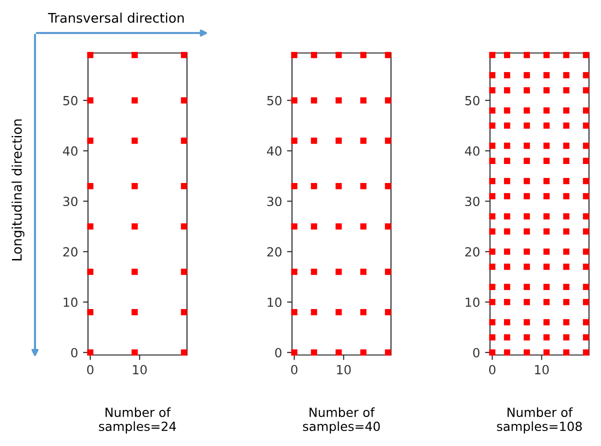  What do you see at coordinates (18, 189) in the screenshot?
I see `text: Longitudinal direction` at bounding box center [18, 189].